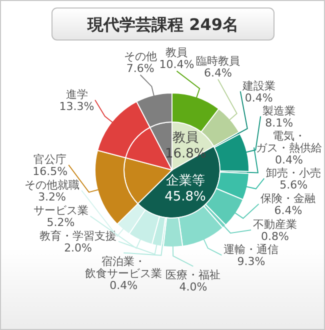  What do you see at coordinates (60, 223) in the screenshot?
I see `data-label: 5.2%` at bounding box center [60, 223].